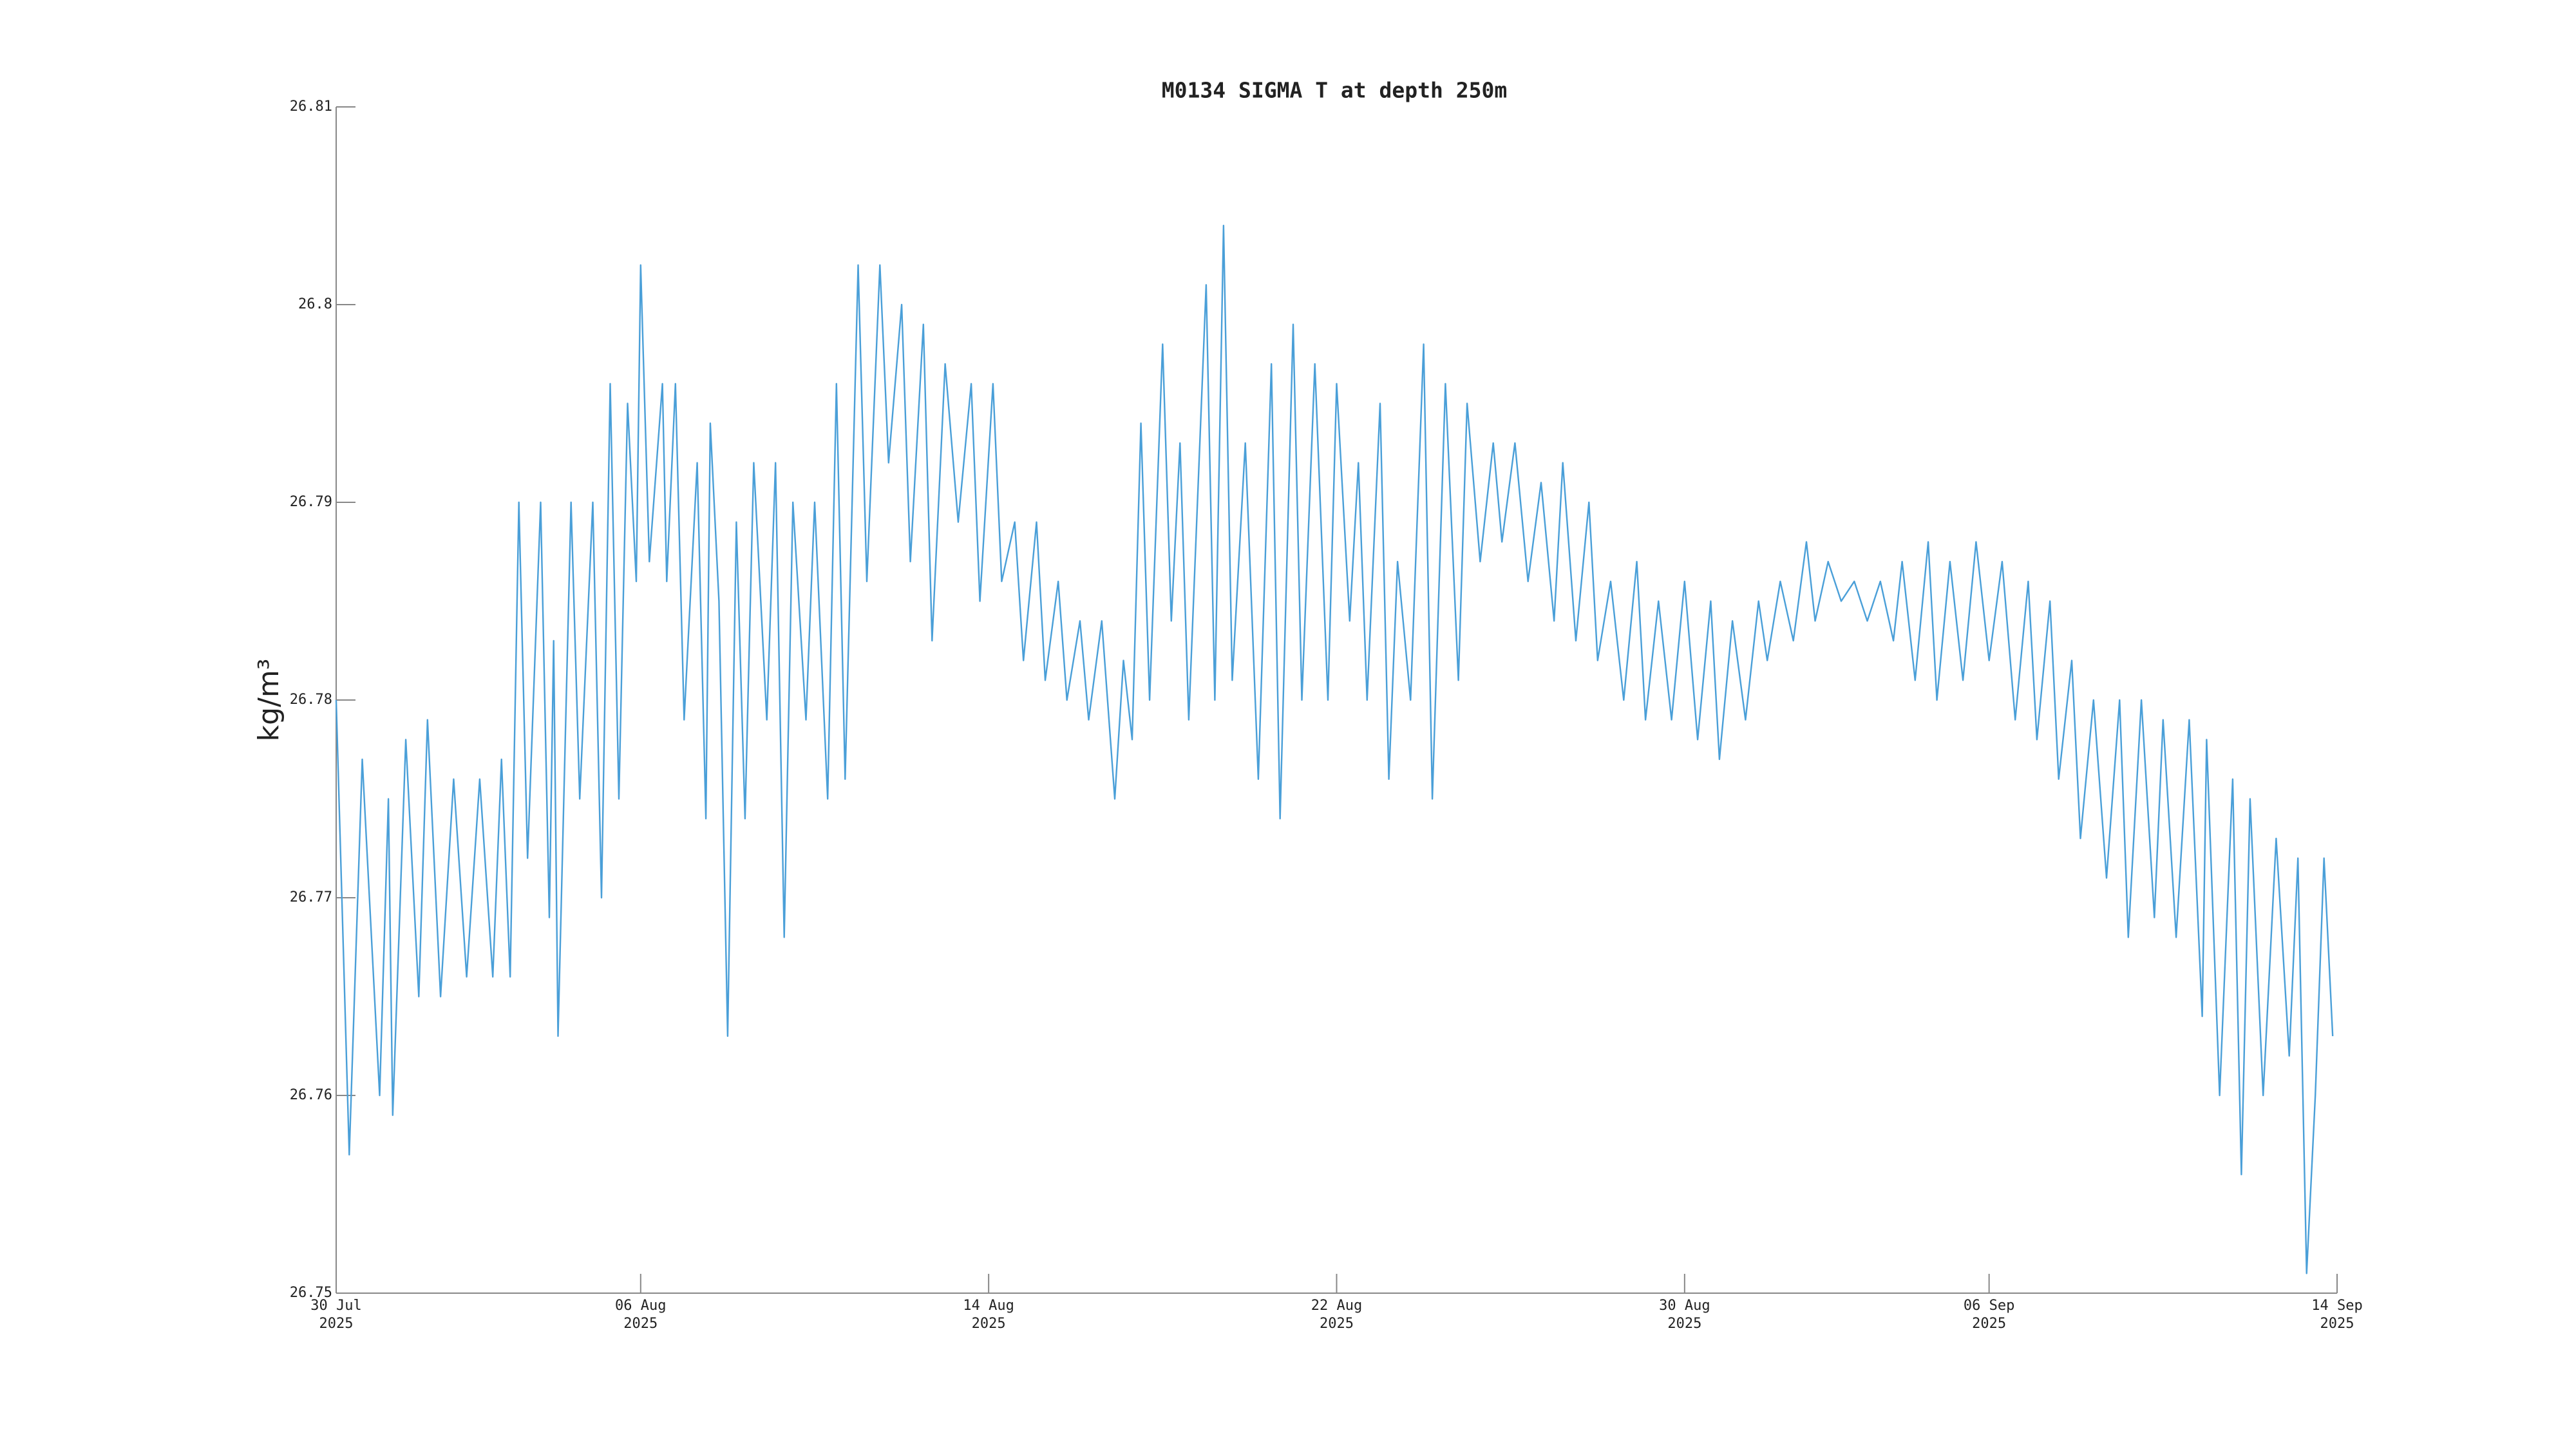 Image resolution: width=2576 pixels, height=1449 pixels. I want to click on x-tick-label: 30 Jul 2025, so click(336, 1315).